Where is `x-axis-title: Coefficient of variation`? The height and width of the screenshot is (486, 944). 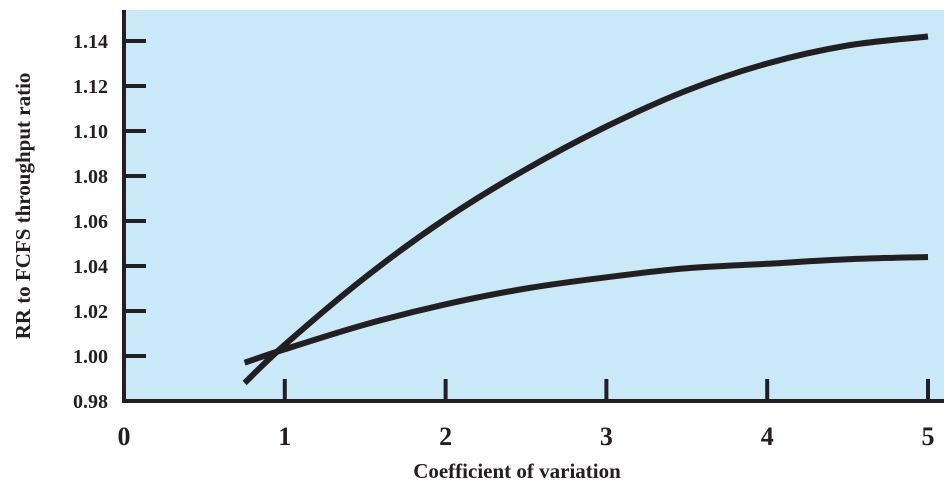 x-axis-title: Coefficient of variation is located at coordinates (517, 471).